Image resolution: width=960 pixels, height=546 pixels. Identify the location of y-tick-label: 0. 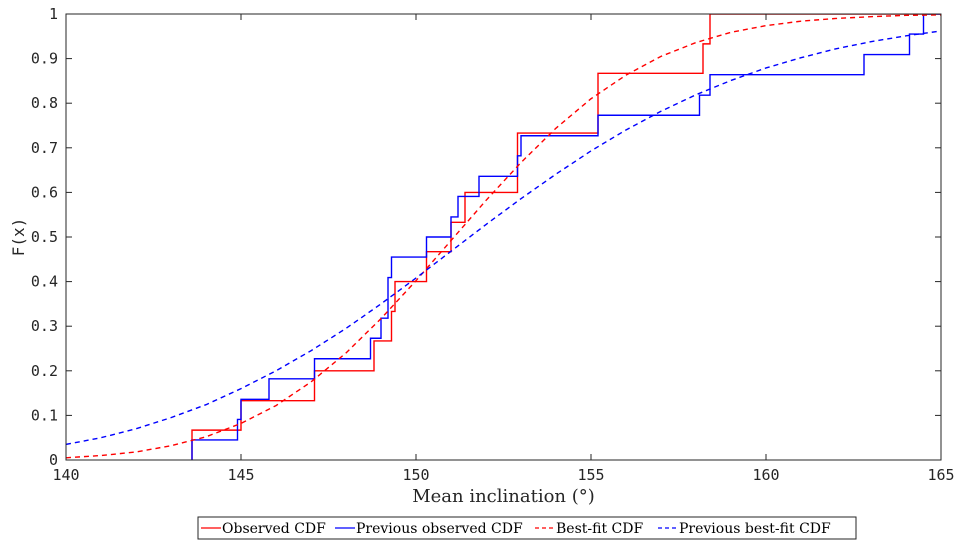
(53, 460).